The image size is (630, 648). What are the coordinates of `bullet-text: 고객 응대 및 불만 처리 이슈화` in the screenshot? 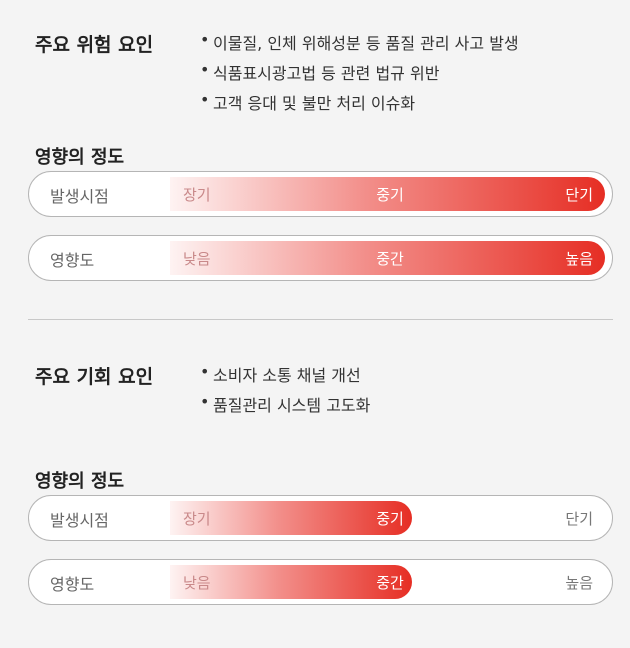 It's located at (314, 103).